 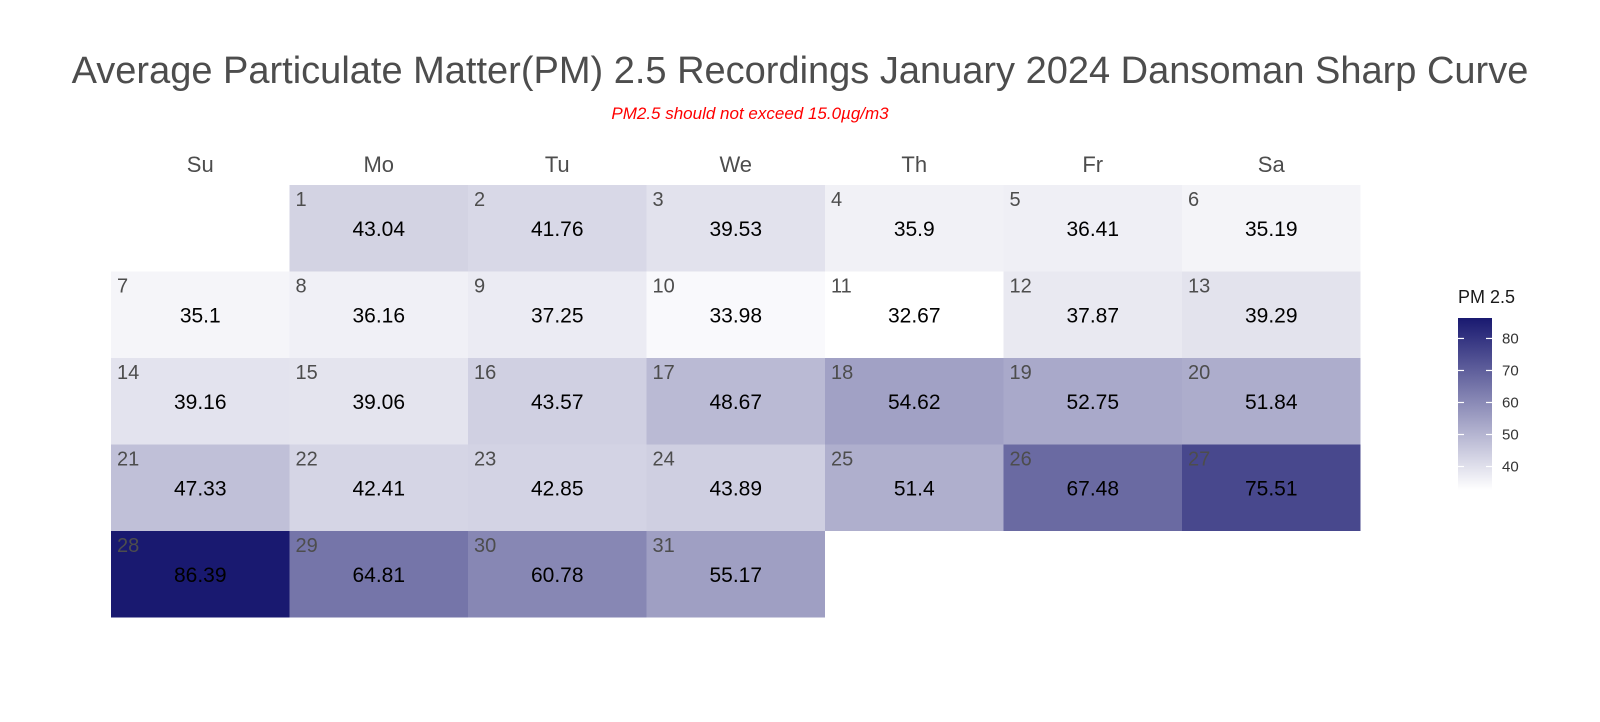 I want to click on value-label-9: 37.25, so click(x=557, y=316).